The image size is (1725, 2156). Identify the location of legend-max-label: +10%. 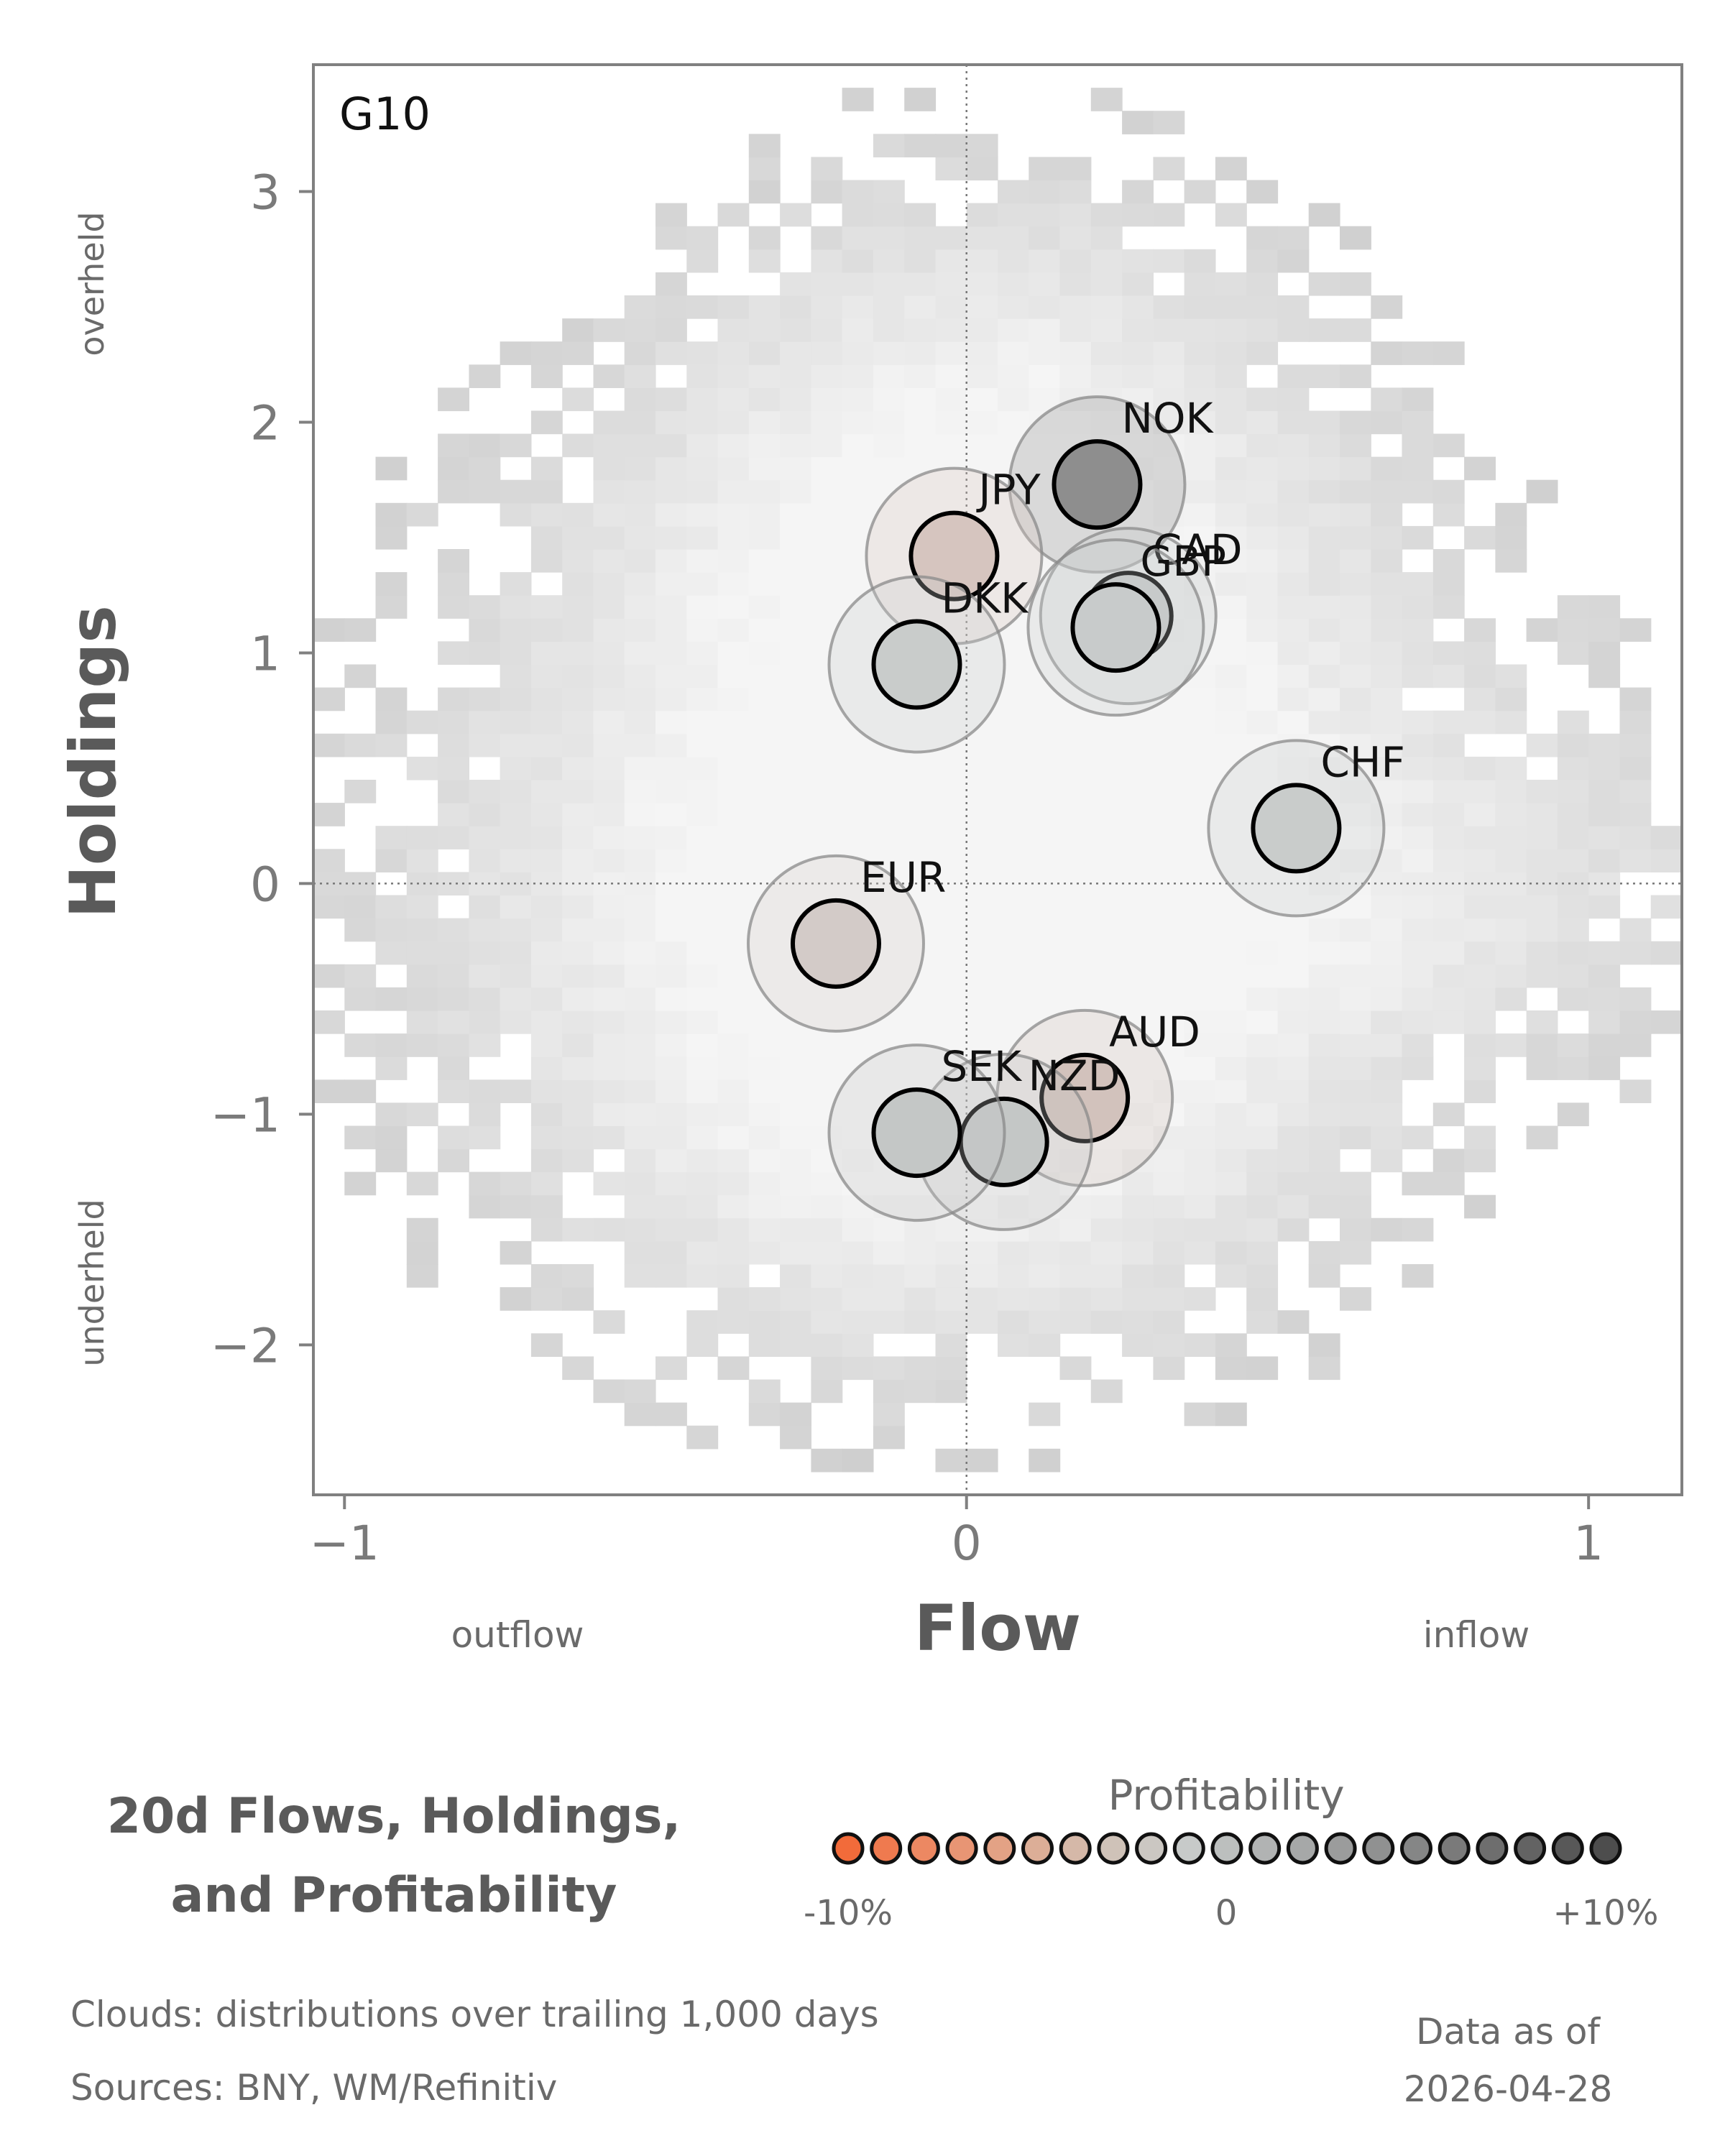
(1606, 1913).